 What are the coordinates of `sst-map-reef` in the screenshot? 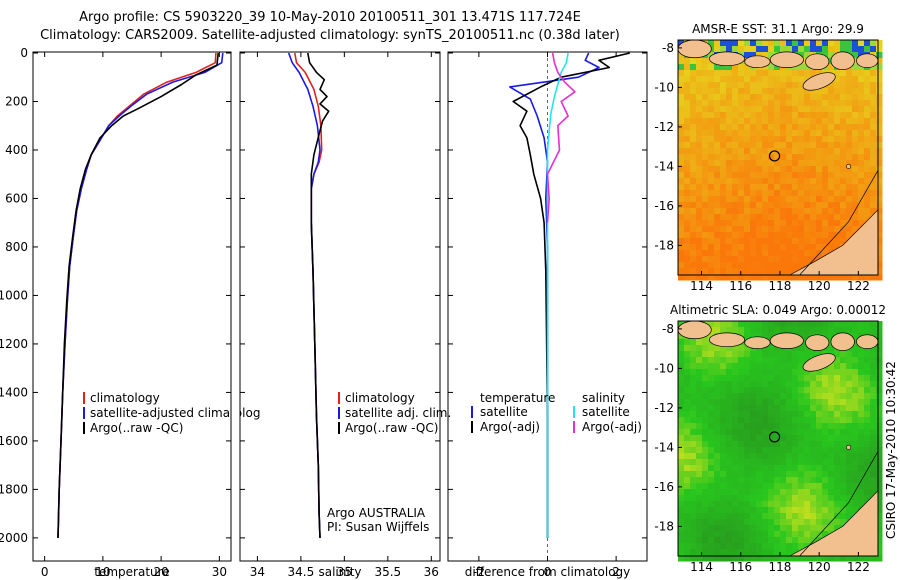 It's located at (849, 166).